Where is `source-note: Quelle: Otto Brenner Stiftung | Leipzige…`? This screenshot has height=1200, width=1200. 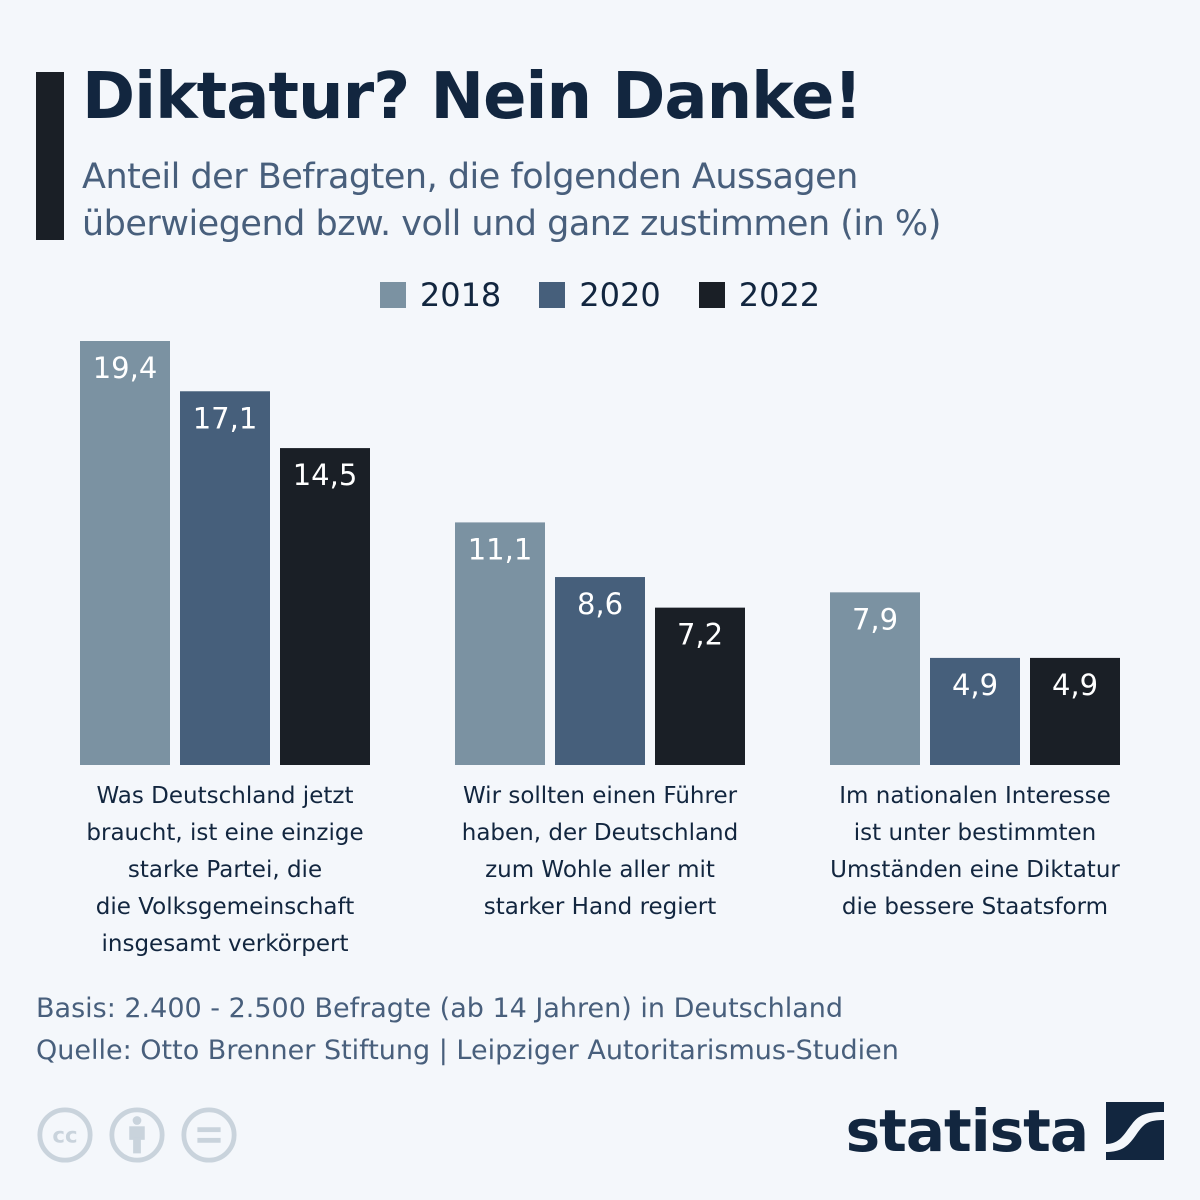
source-note: Quelle: Otto Brenner Stiftung | Leipzige… is located at coordinates (467, 1050).